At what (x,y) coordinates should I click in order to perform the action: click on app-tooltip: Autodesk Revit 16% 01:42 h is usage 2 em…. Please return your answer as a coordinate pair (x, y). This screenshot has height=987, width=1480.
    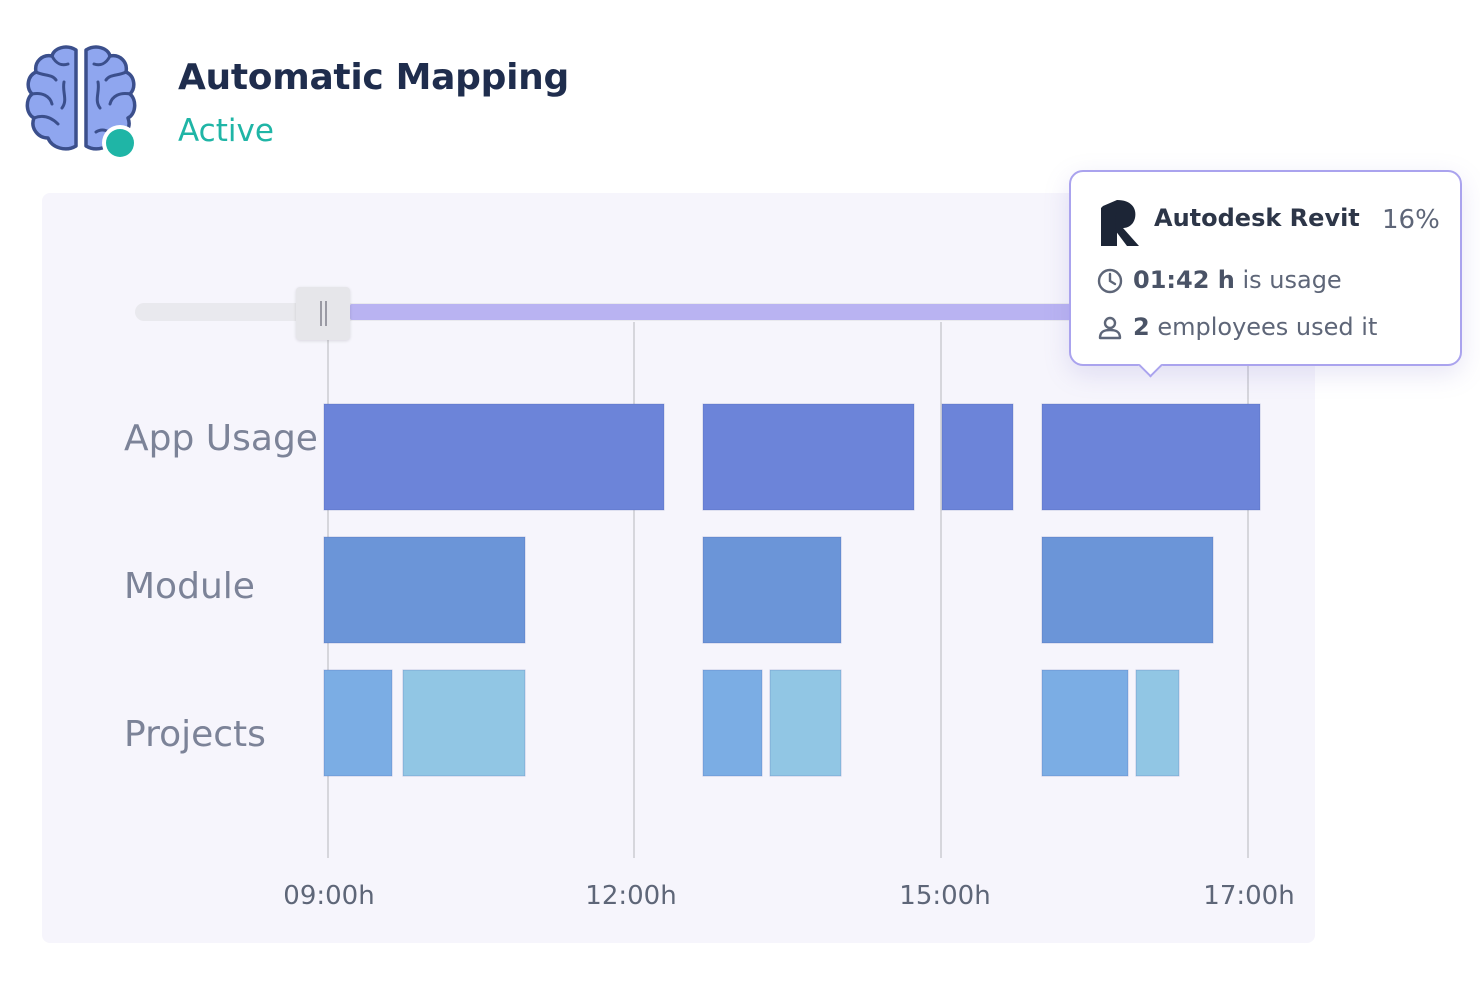
    Looking at the image, I should click on (1265, 268).